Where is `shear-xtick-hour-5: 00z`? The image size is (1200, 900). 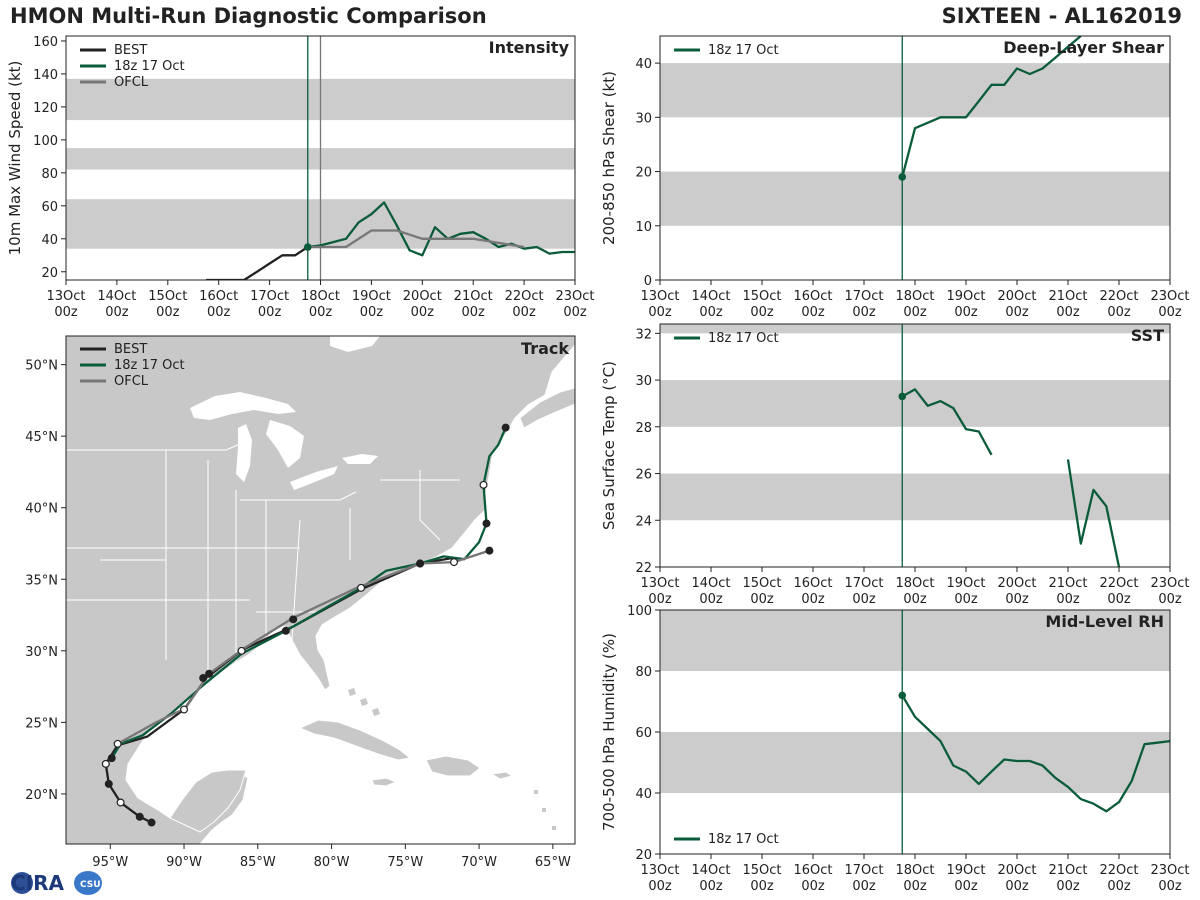
shear-xtick-hour-5: 00z is located at coordinates (915, 312).